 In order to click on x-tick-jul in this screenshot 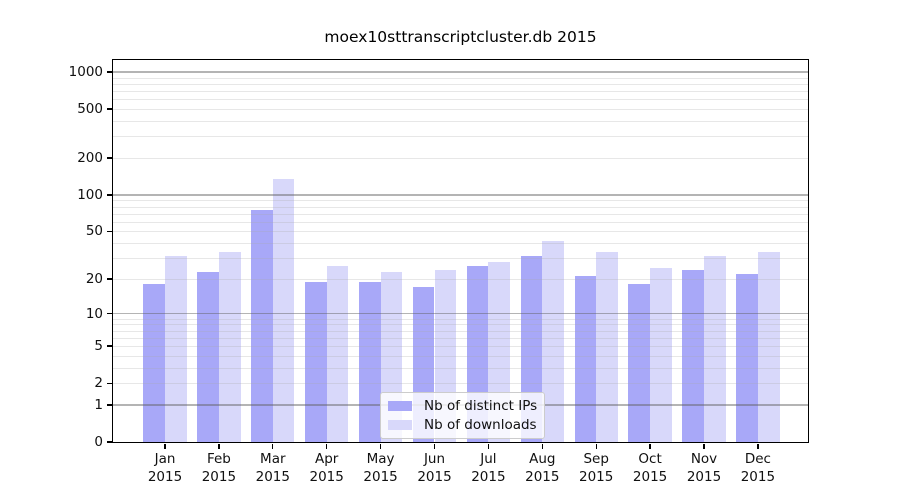, I will do `click(488, 446)`.